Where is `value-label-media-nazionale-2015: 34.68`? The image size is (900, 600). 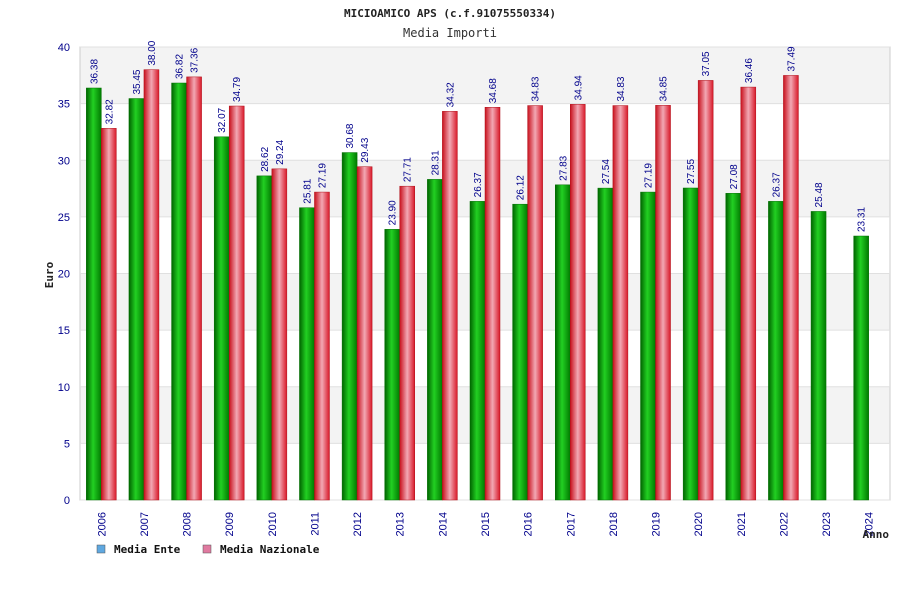
value-label-media-nazionale-2015: 34.68 is located at coordinates (493, 90).